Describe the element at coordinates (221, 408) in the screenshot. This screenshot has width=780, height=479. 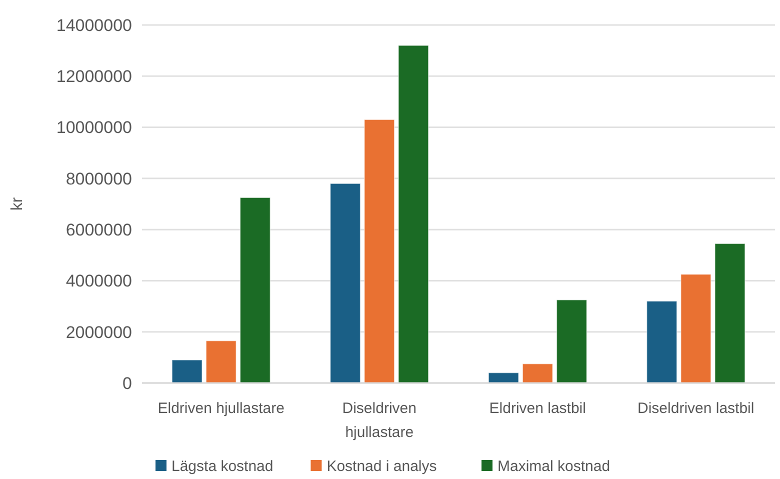
I see `x-tick-label: Eldriven hjullastare` at that location.